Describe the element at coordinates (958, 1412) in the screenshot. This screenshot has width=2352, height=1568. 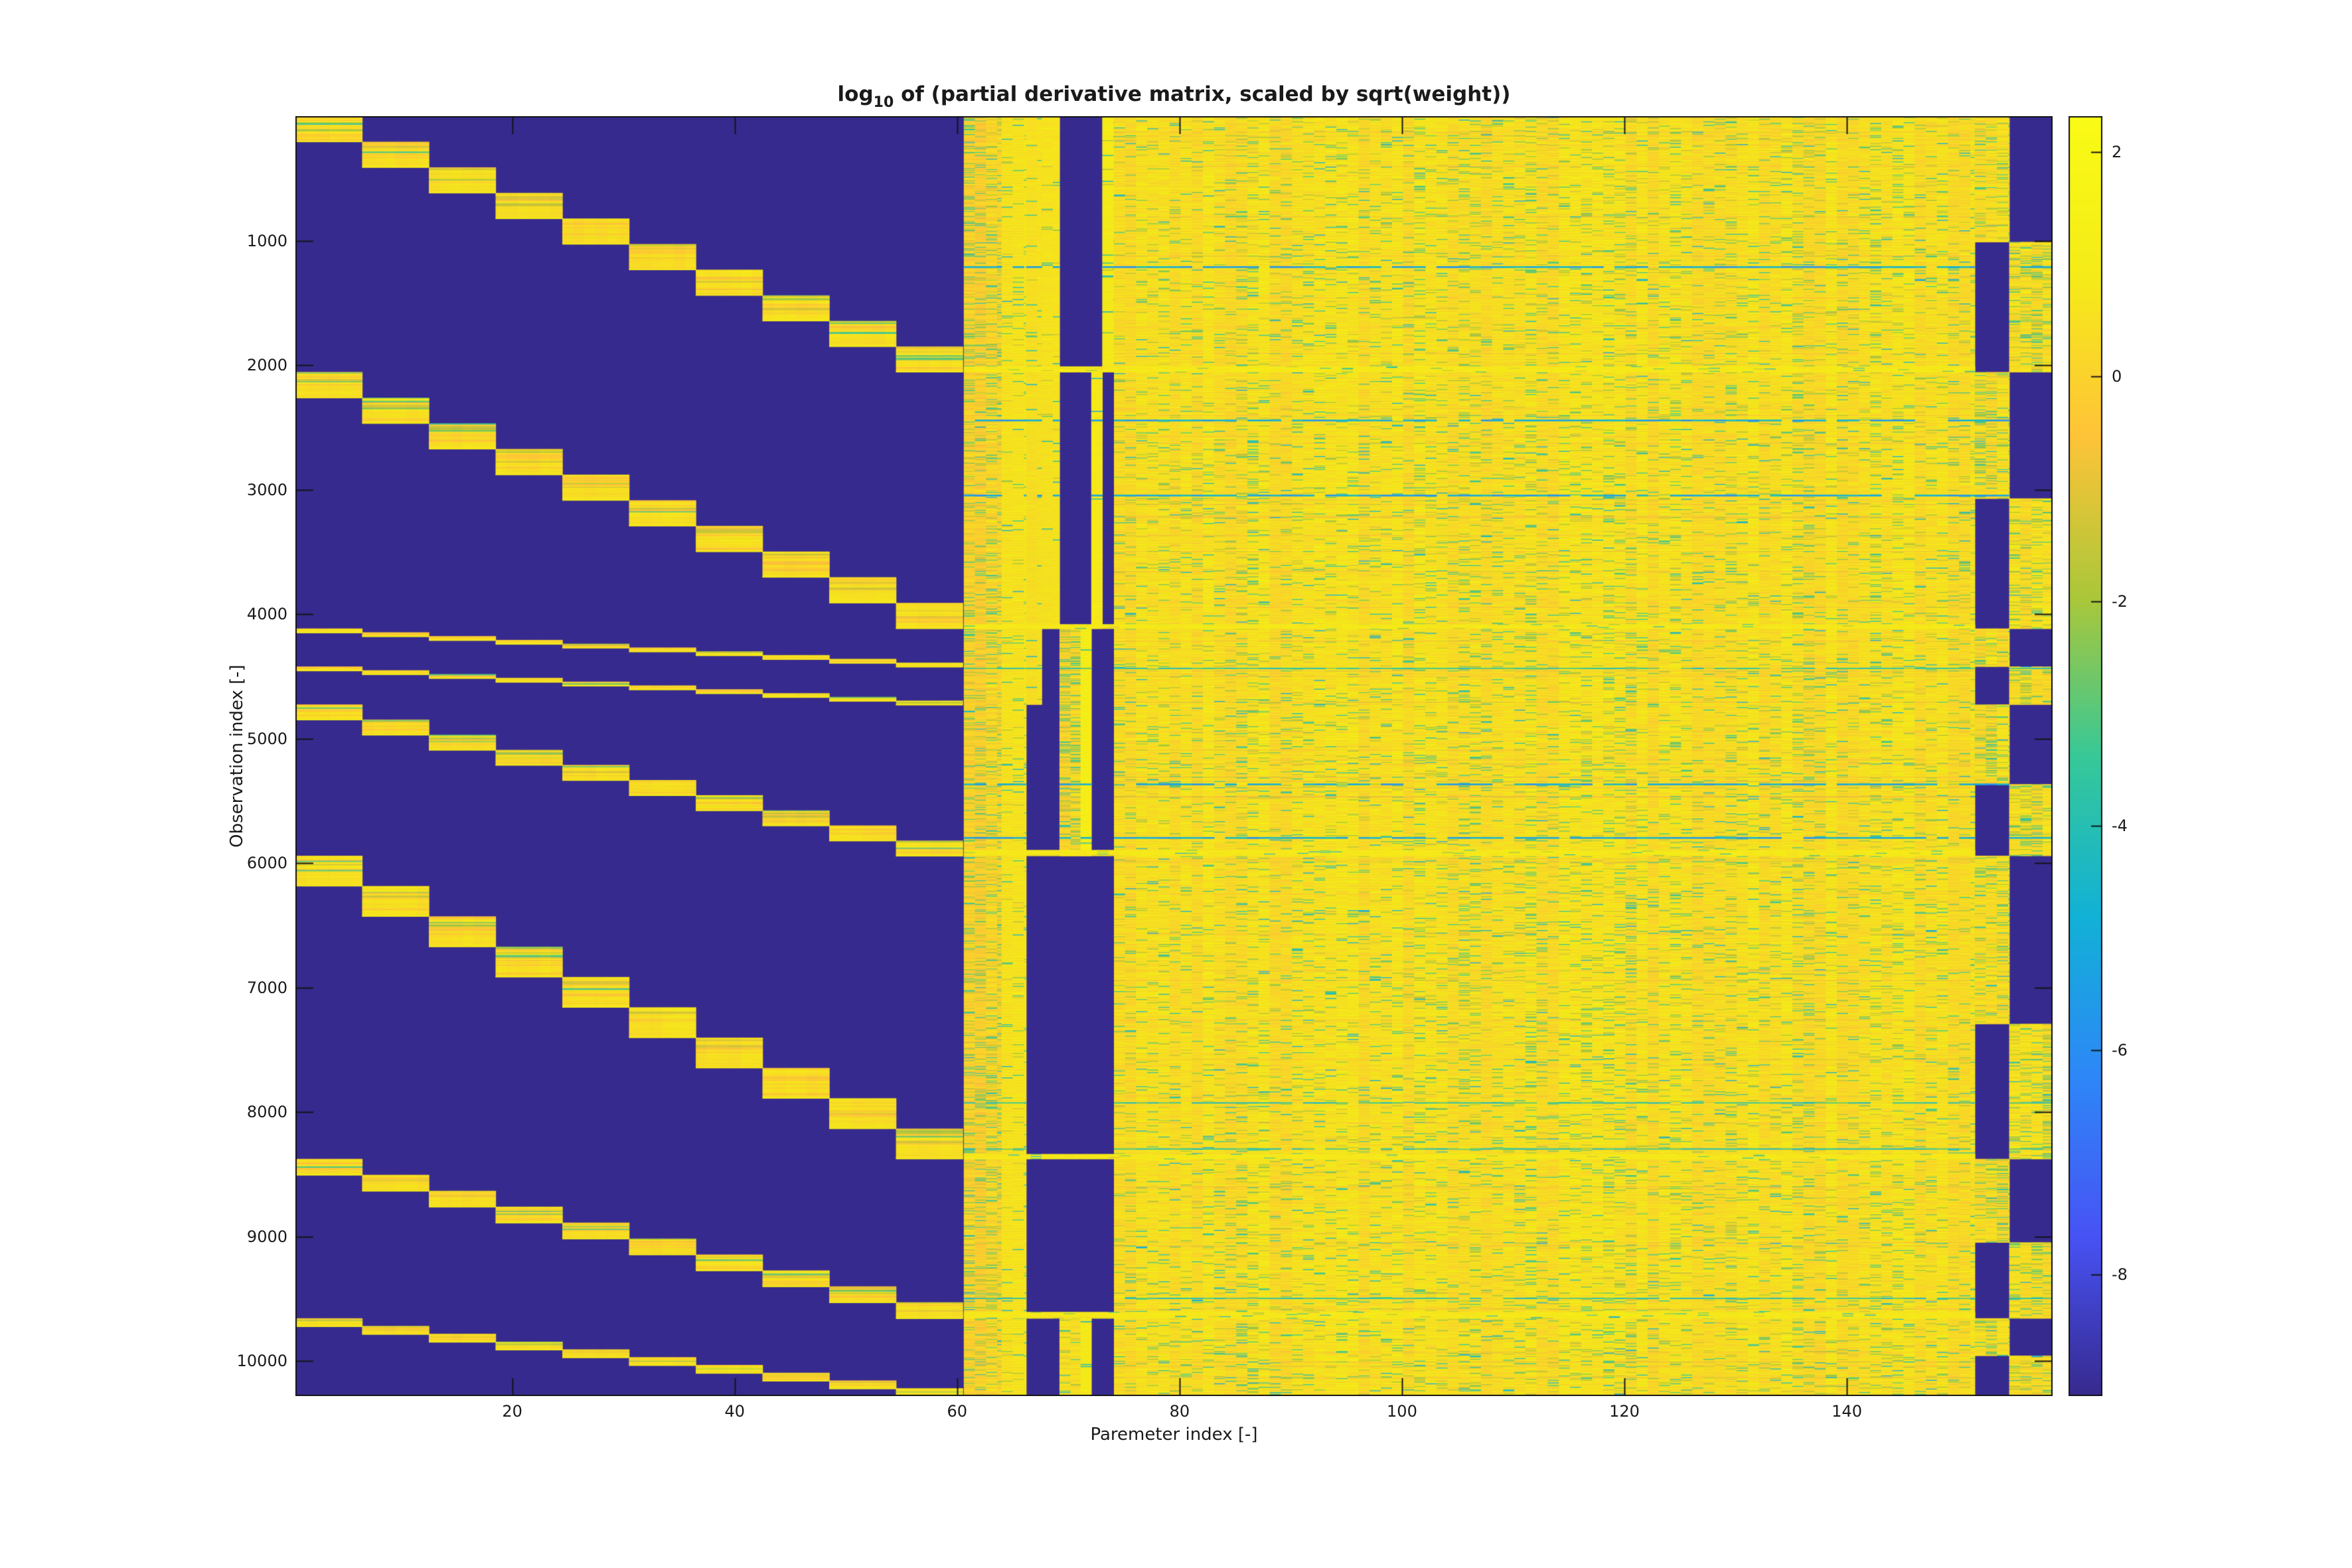
I see `x-tick-label: 60` at that location.